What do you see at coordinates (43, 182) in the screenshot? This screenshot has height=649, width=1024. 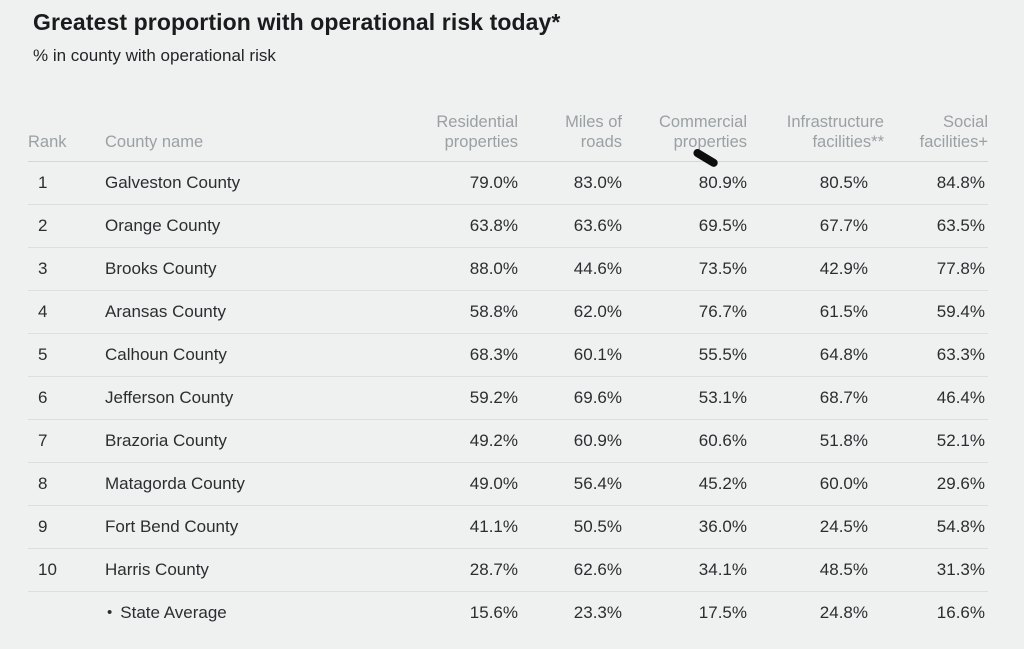 I see `cell-rank: 1` at bounding box center [43, 182].